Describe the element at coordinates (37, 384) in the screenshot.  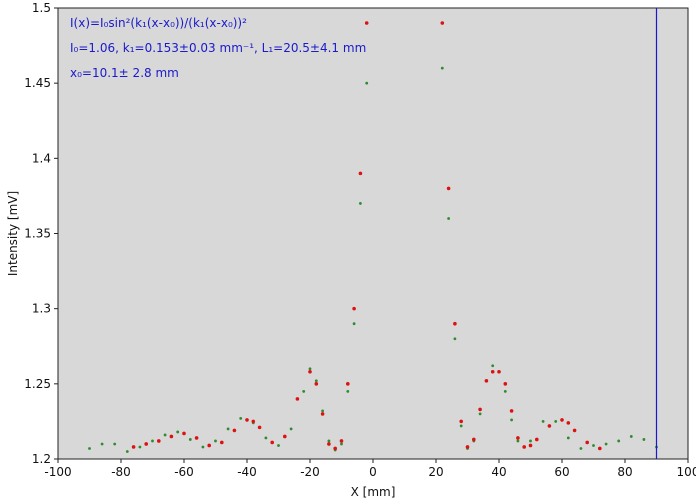
I see `y-tick-label: 1.25` at that location.